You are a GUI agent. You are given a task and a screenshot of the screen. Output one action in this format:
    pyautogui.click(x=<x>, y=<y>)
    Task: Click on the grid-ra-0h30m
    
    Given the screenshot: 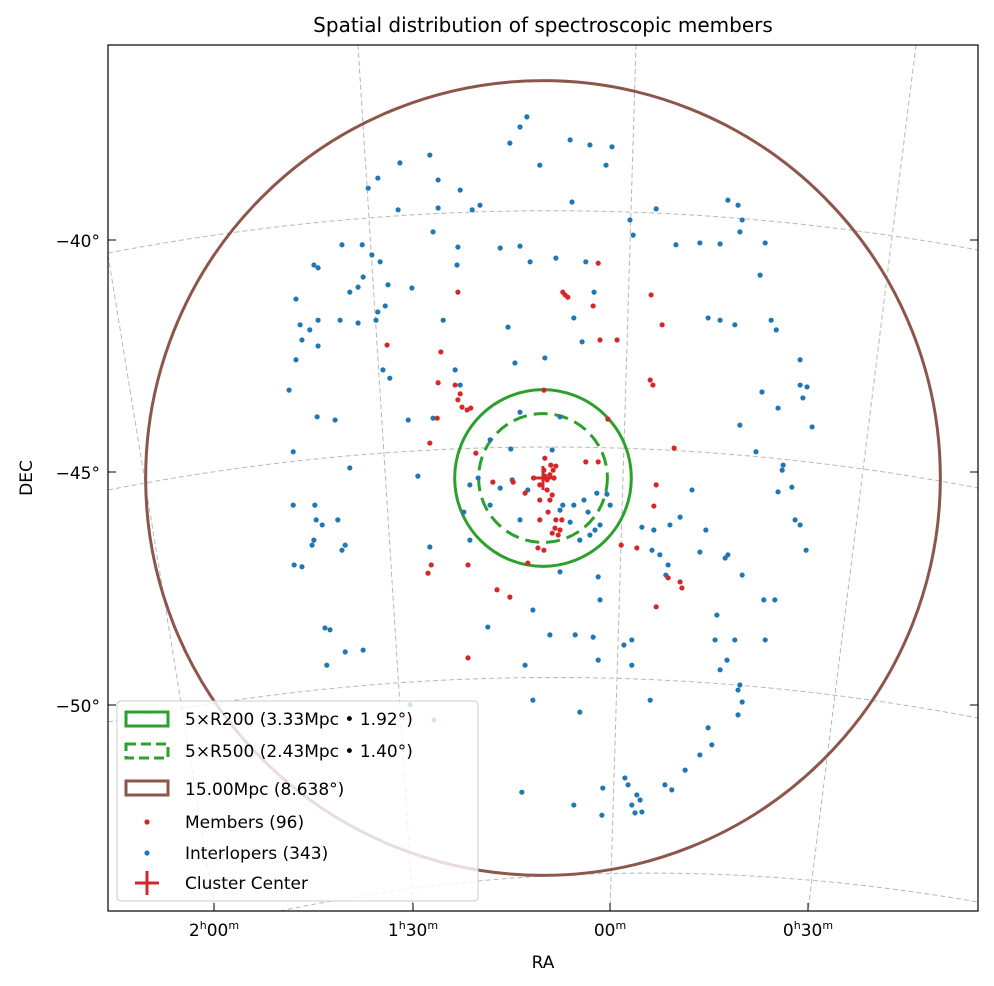 What is the action you would take?
    pyautogui.click(x=862, y=478)
    